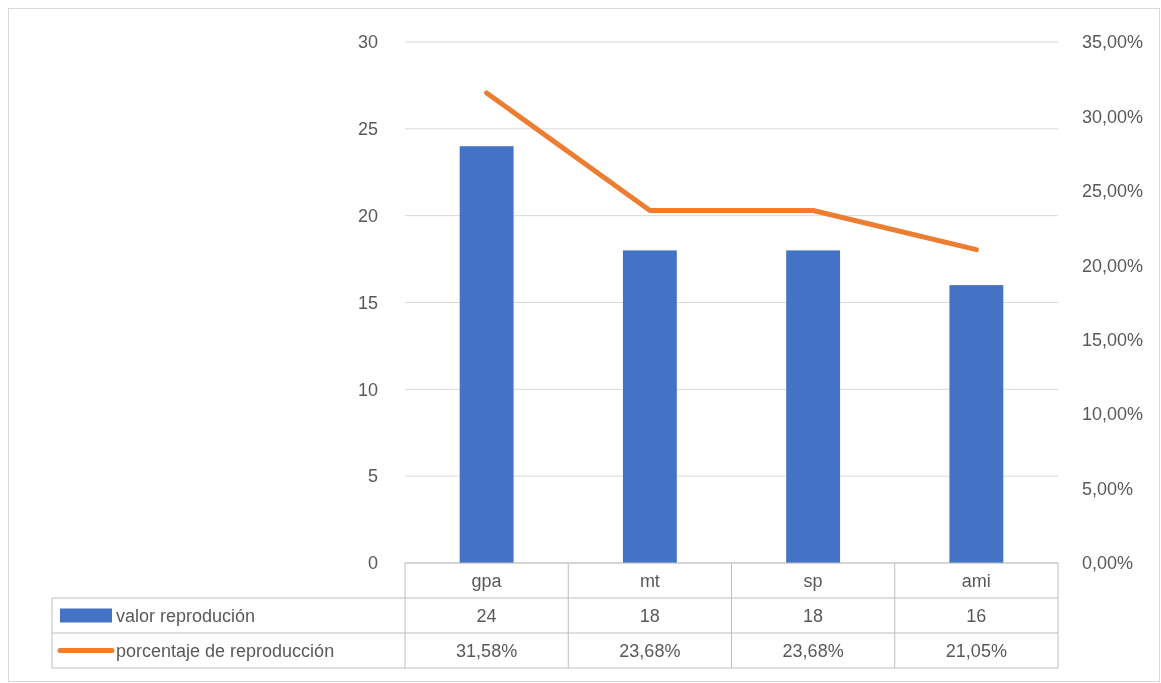 The height and width of the screenshot is (683, 1161). Describe the element at coordinates (1108, 488) in the screenshot. I see `y2-tick-label: 5,00%` at that location.